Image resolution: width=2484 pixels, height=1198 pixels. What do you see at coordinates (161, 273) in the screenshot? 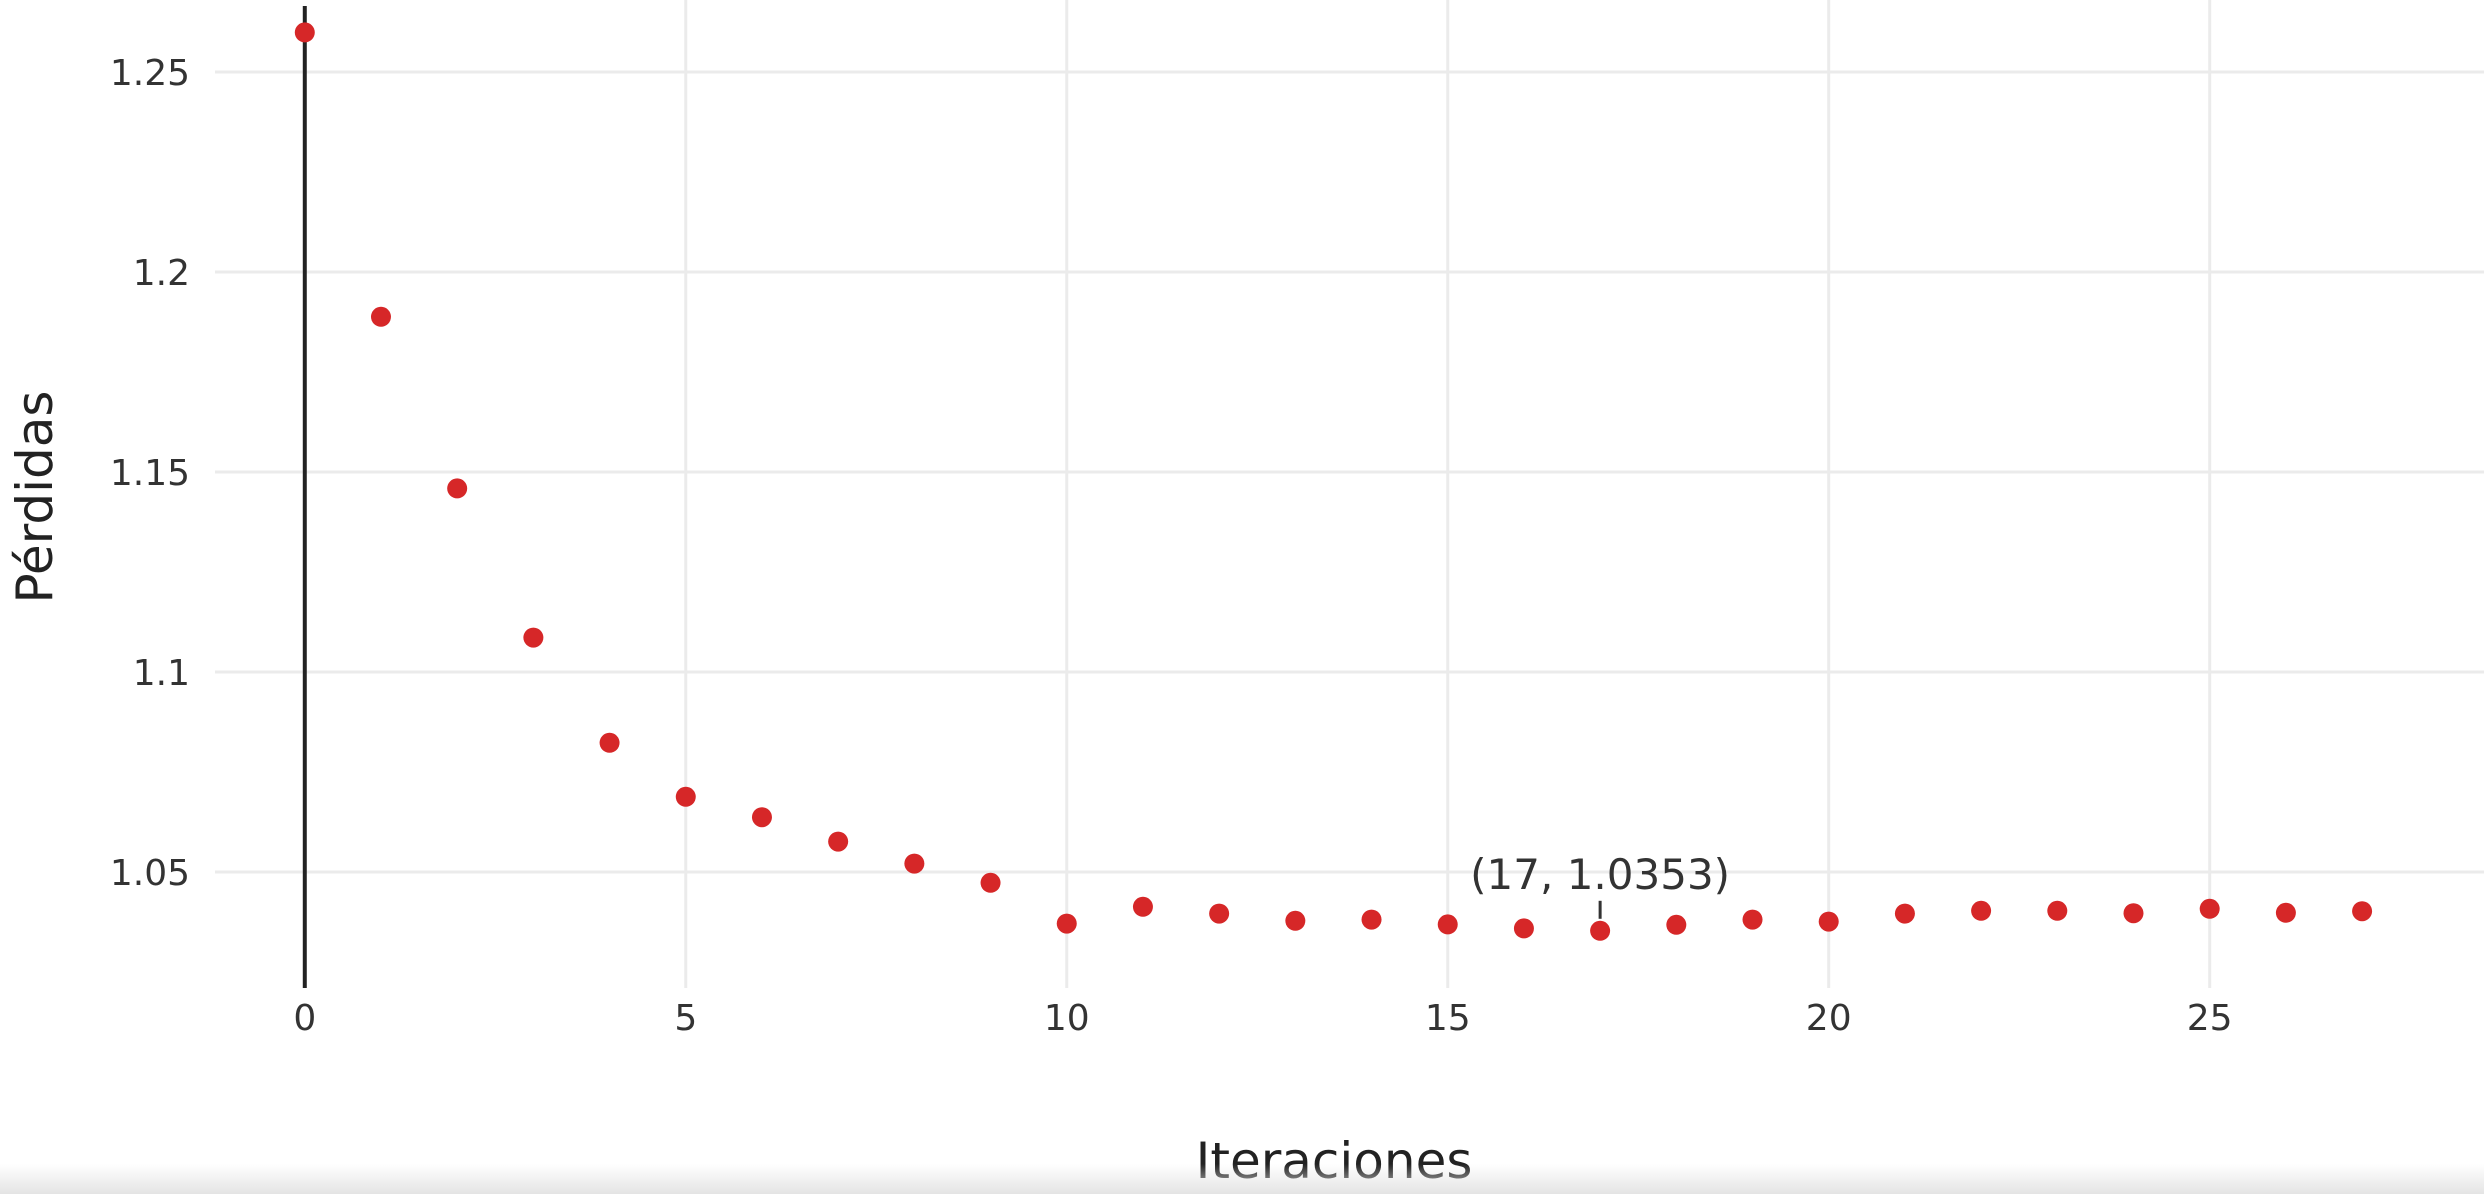
I see `y-tick-label: 1.2` at bounding box center [161, 273].